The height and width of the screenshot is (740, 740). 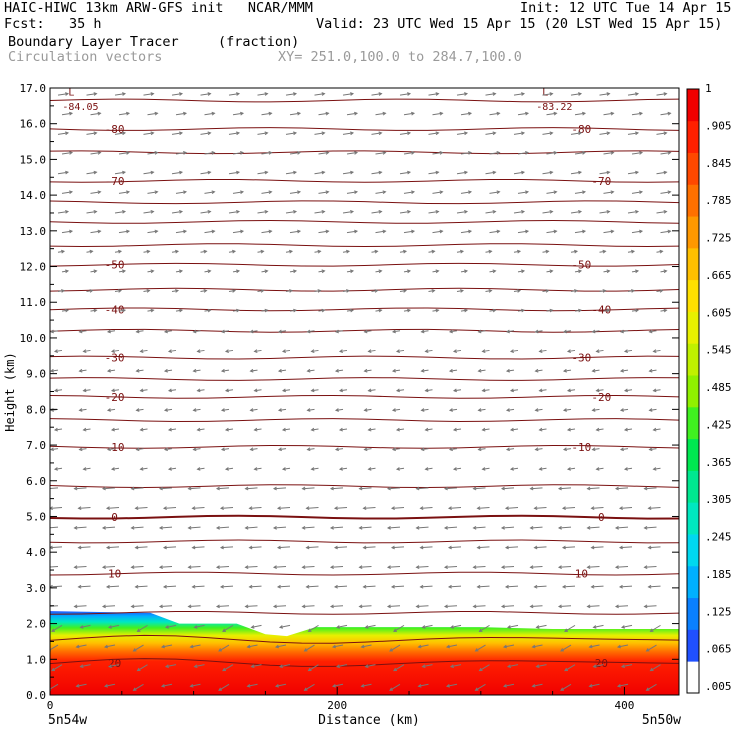 What do you see at coordinates (80, 107) in the screenshot?
I see `low-value: -84.05` at bounding box center [80, 107].